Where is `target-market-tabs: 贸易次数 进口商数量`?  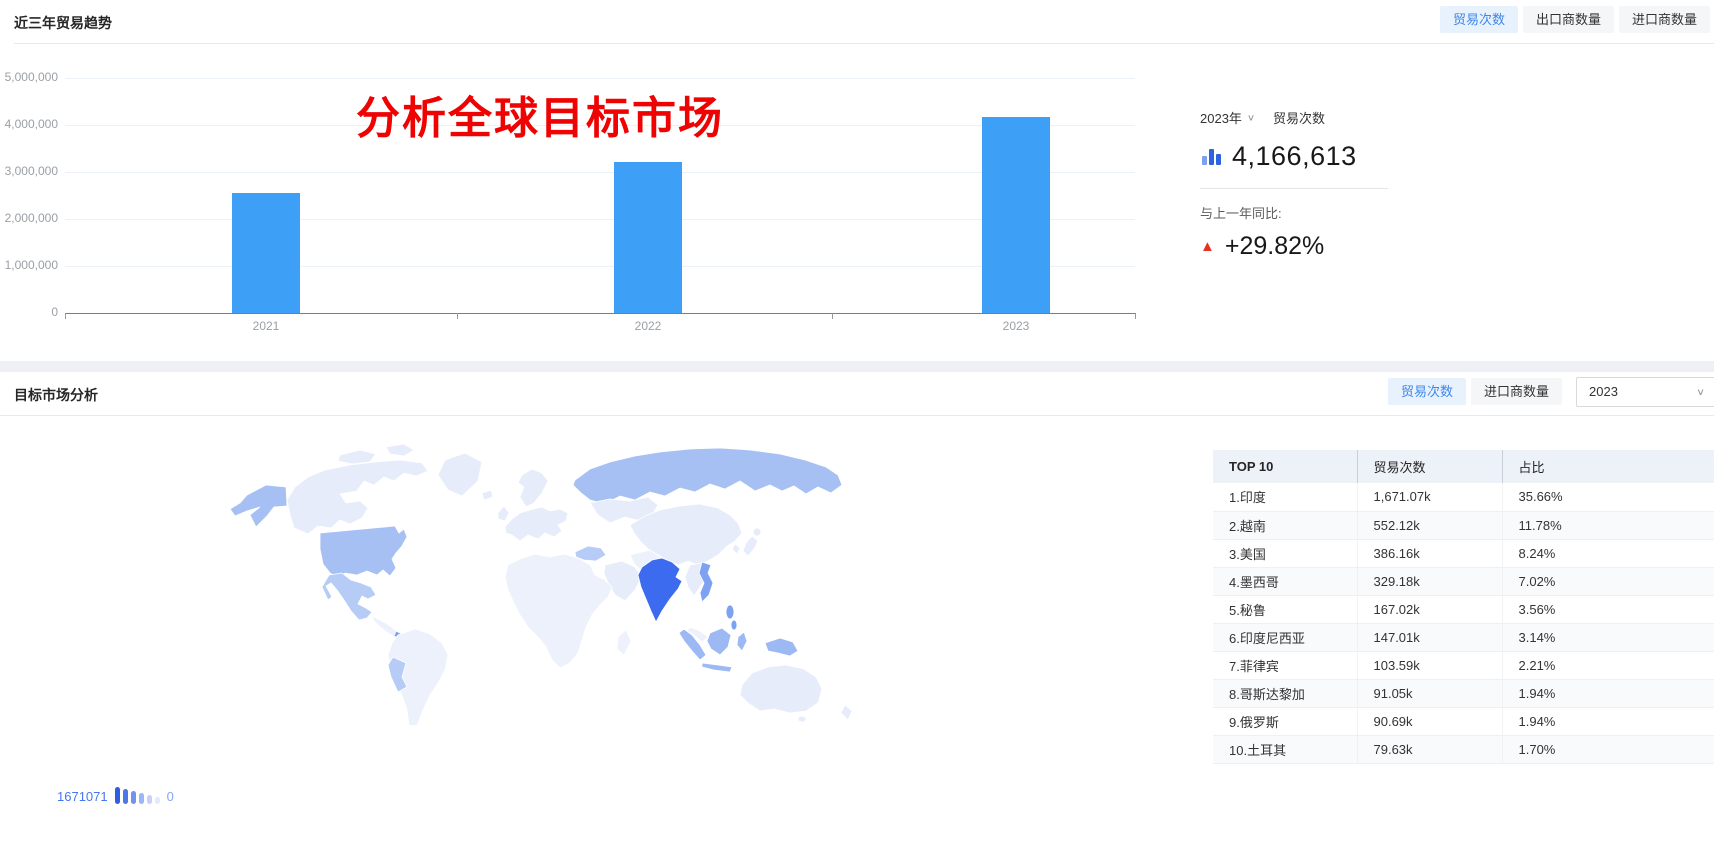 target-market-tabs: 贸易次数 进口商数量 is located at coordinates (1474, 391).